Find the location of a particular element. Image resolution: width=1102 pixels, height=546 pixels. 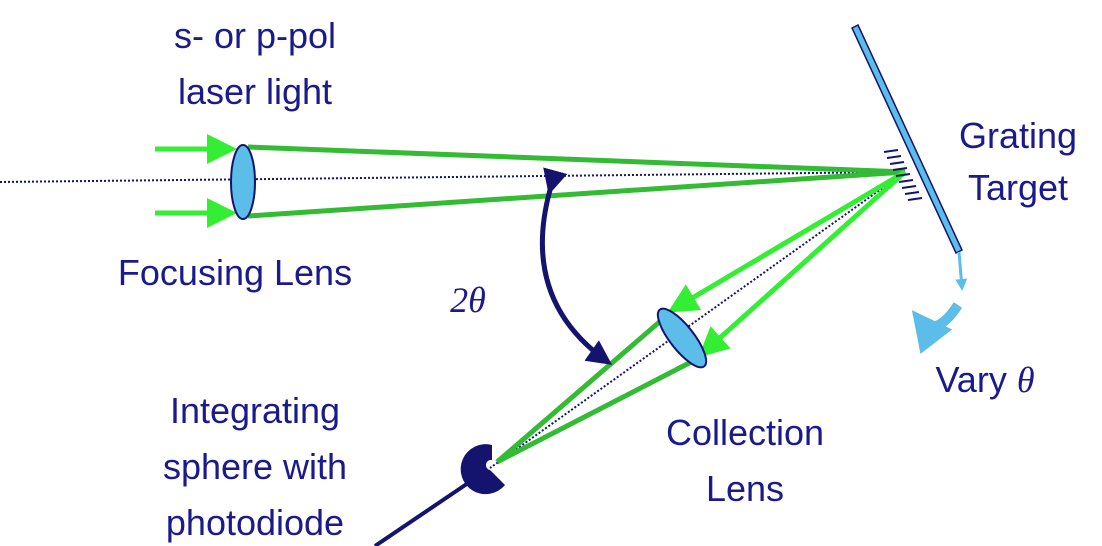

rotation-arrow is located at coordinates (937, 328).